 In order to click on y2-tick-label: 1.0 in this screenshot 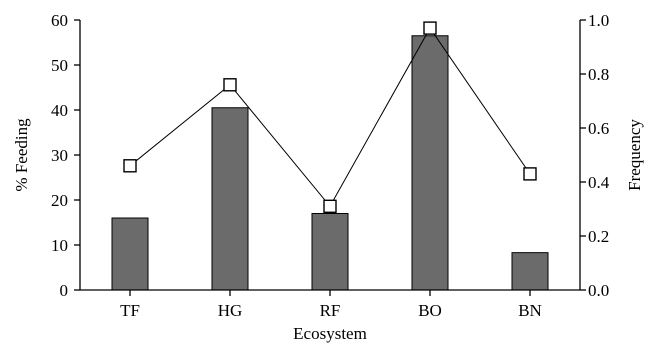, I will do `click(598, 20)`.